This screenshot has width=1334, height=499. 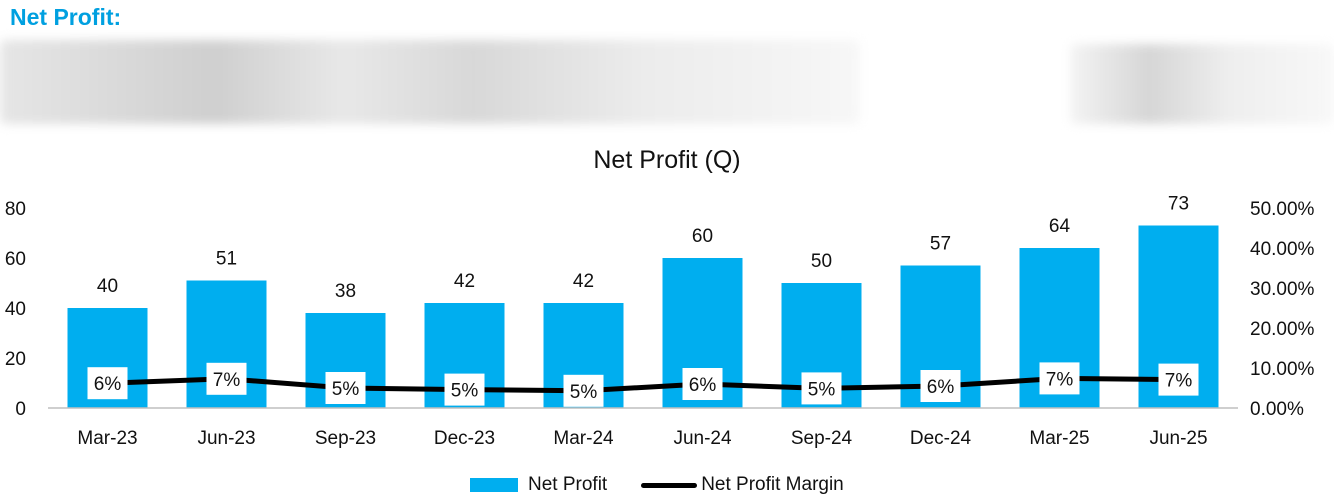 What do you see at coordinates (15, 209) in the screenshot?
I see `y-left-tick-label: 80` at bounding box center [15, 209].